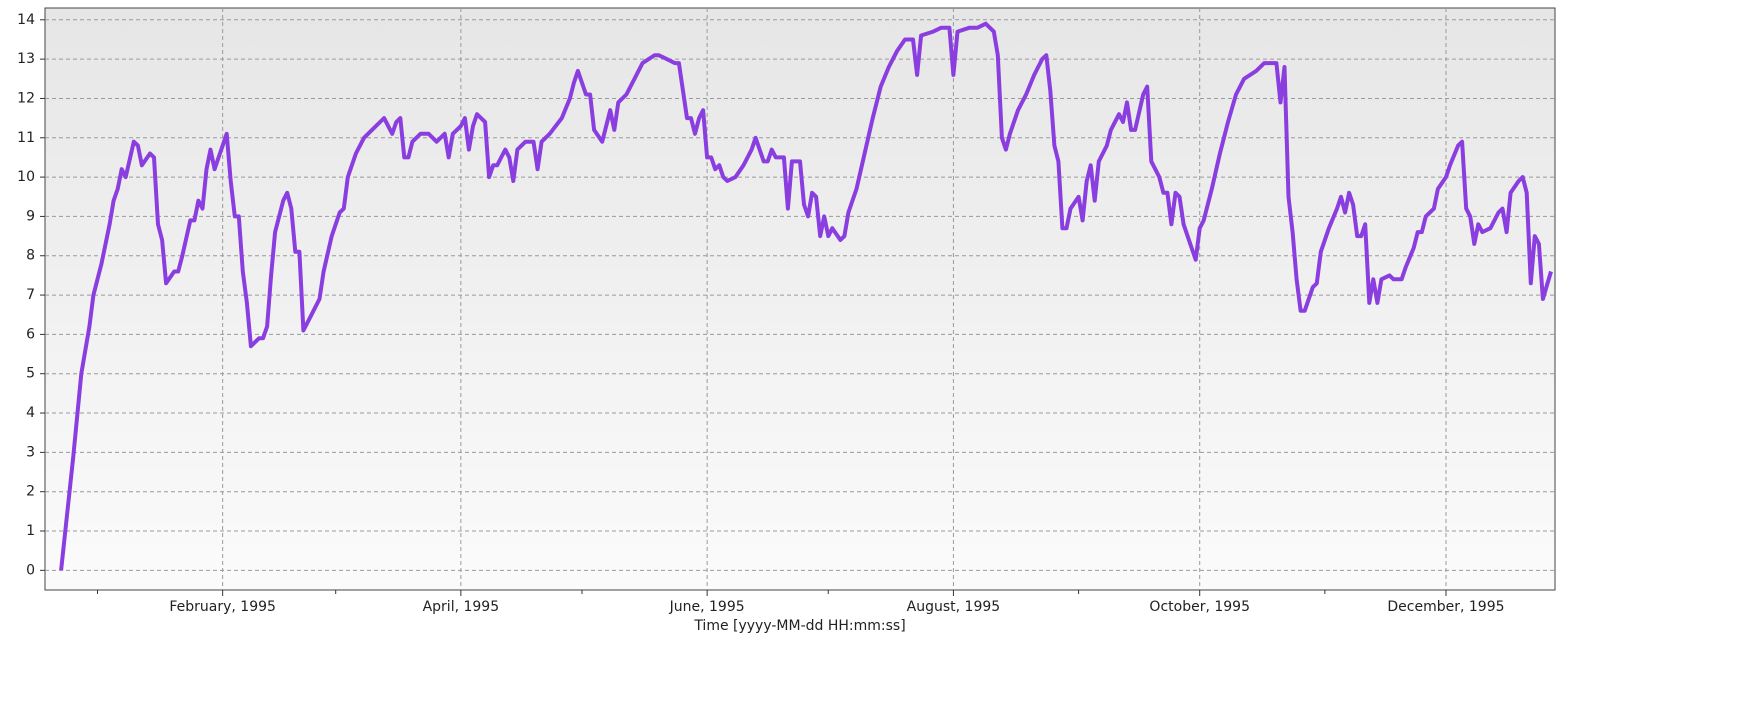 This screenshot has width=1758, height=711. I want to click on x-tick-label: October, 1995, so click(1199, 607).